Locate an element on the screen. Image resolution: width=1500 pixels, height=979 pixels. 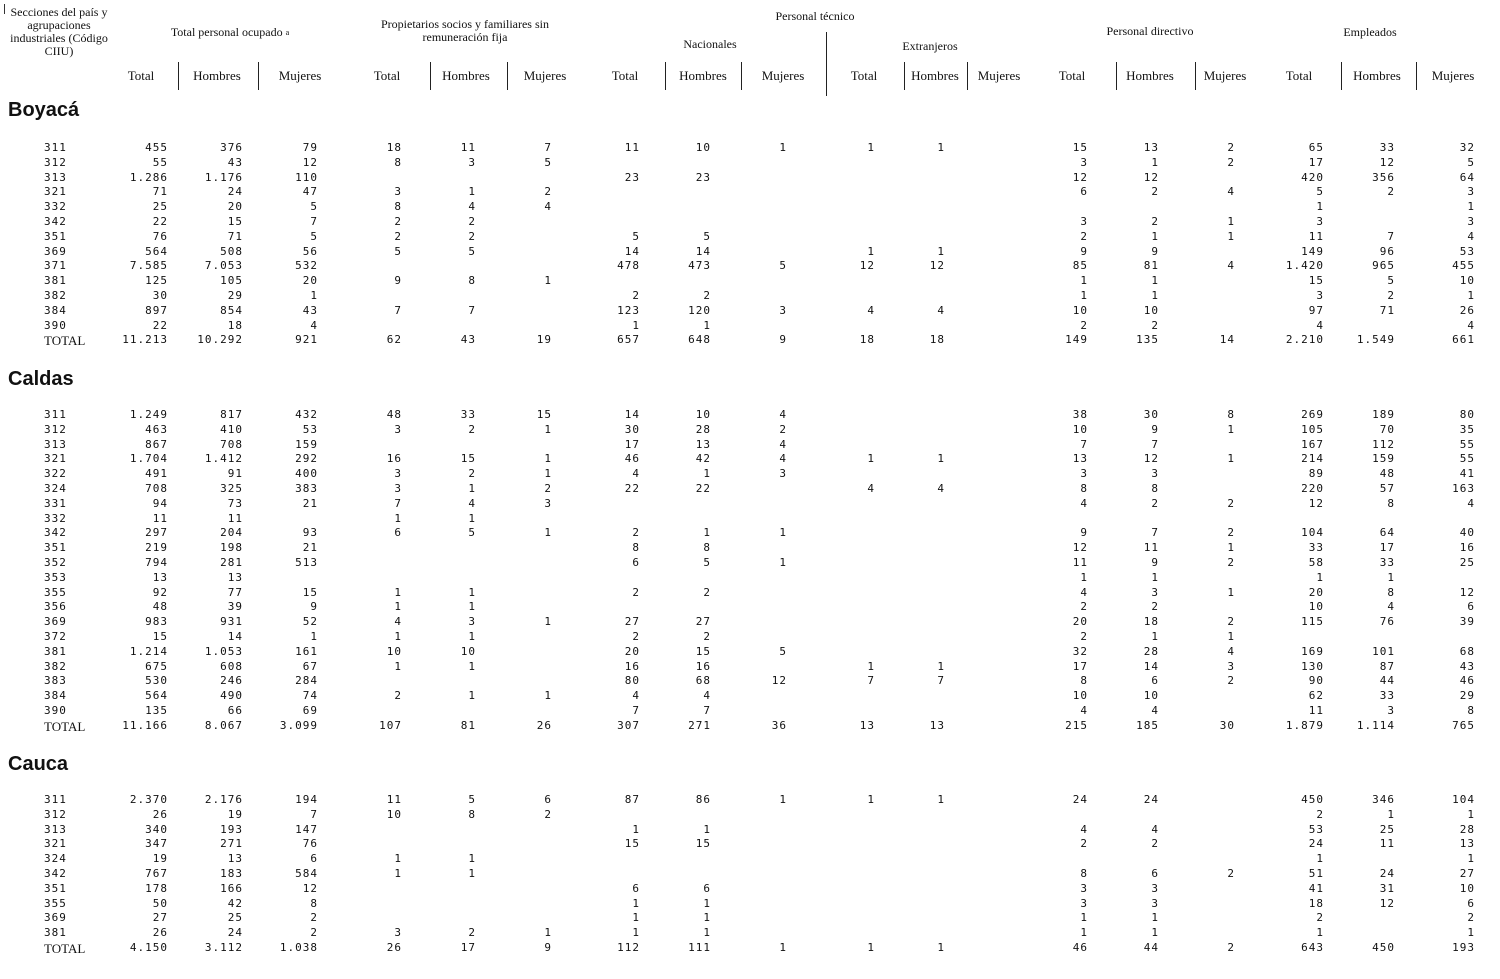
column-header: Total is located at coordinates (864, 75).